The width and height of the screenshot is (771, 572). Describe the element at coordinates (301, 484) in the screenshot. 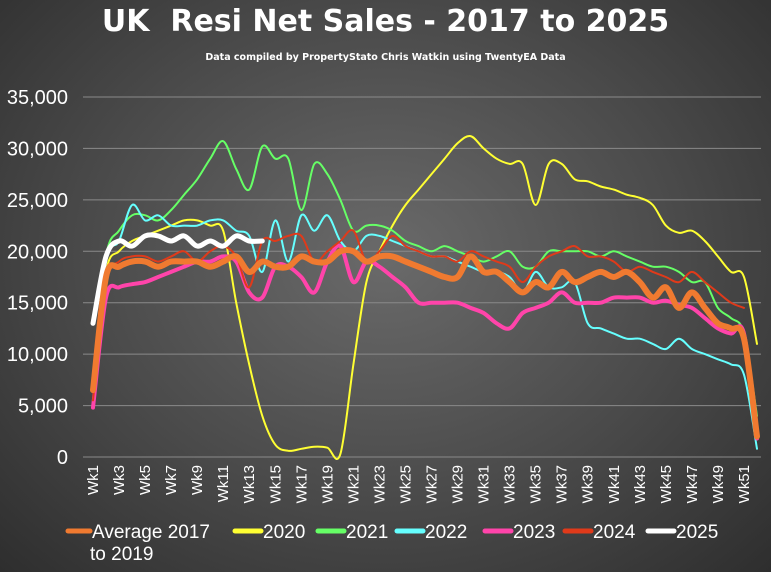

I see `x-tick-label: Wk17` at that location.